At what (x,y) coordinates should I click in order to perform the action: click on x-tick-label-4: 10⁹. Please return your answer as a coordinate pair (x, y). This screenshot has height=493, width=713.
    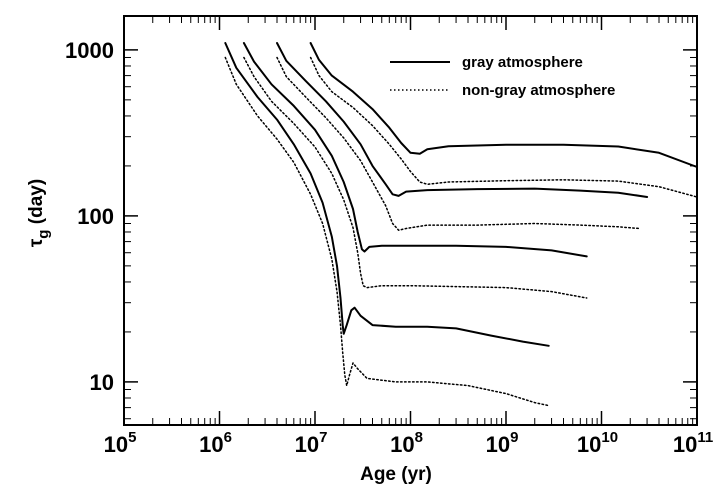
    Looking at the image, I should click on (502, 443).